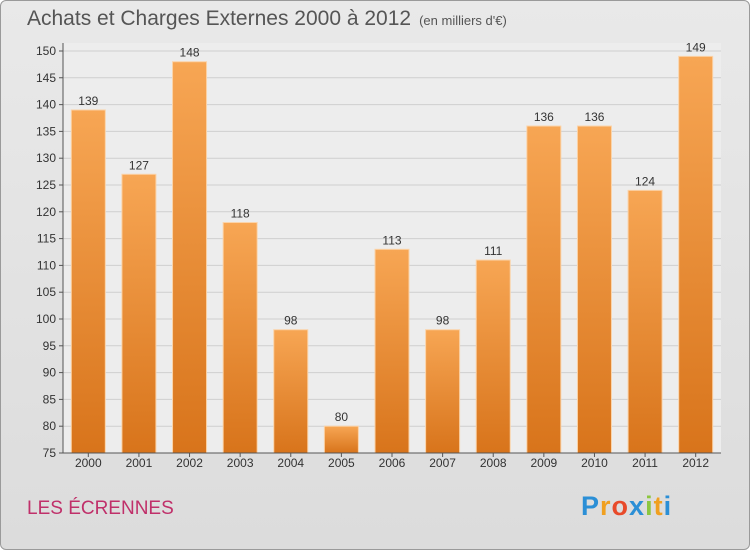 This screenshot has width=750, height=550. Describe the element at coordinates (341, 439) in the screenshot. I see `bar-2005` at that location.